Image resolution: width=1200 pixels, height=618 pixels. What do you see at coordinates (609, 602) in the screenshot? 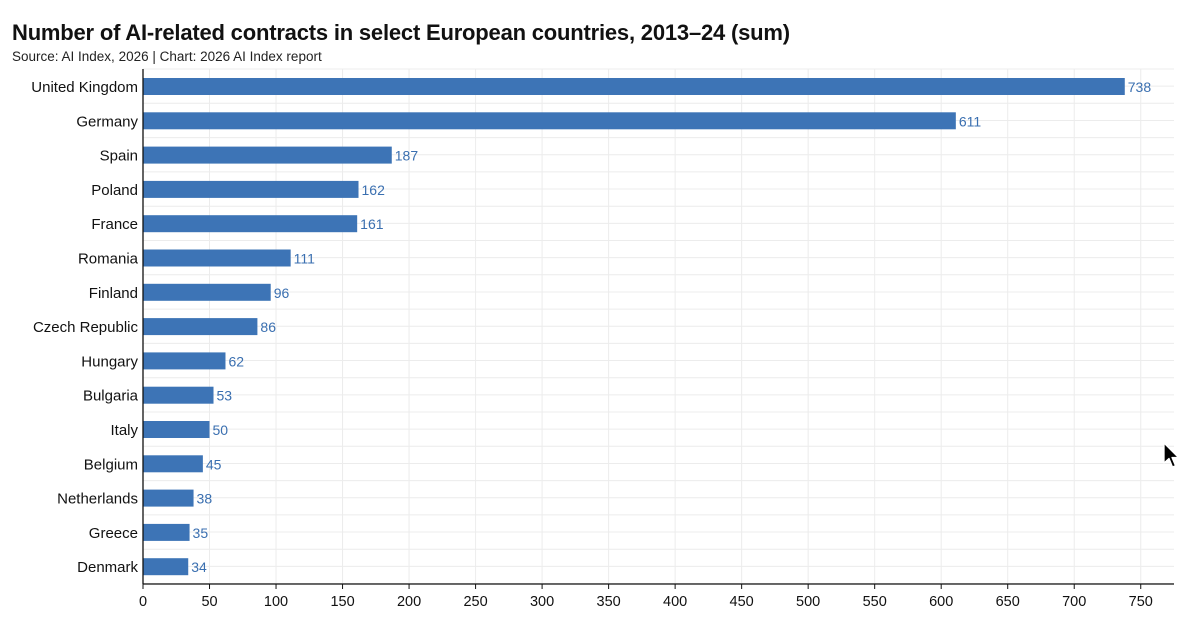
I see `x-tick-label-350: 350` at bounding box center [609, 602].